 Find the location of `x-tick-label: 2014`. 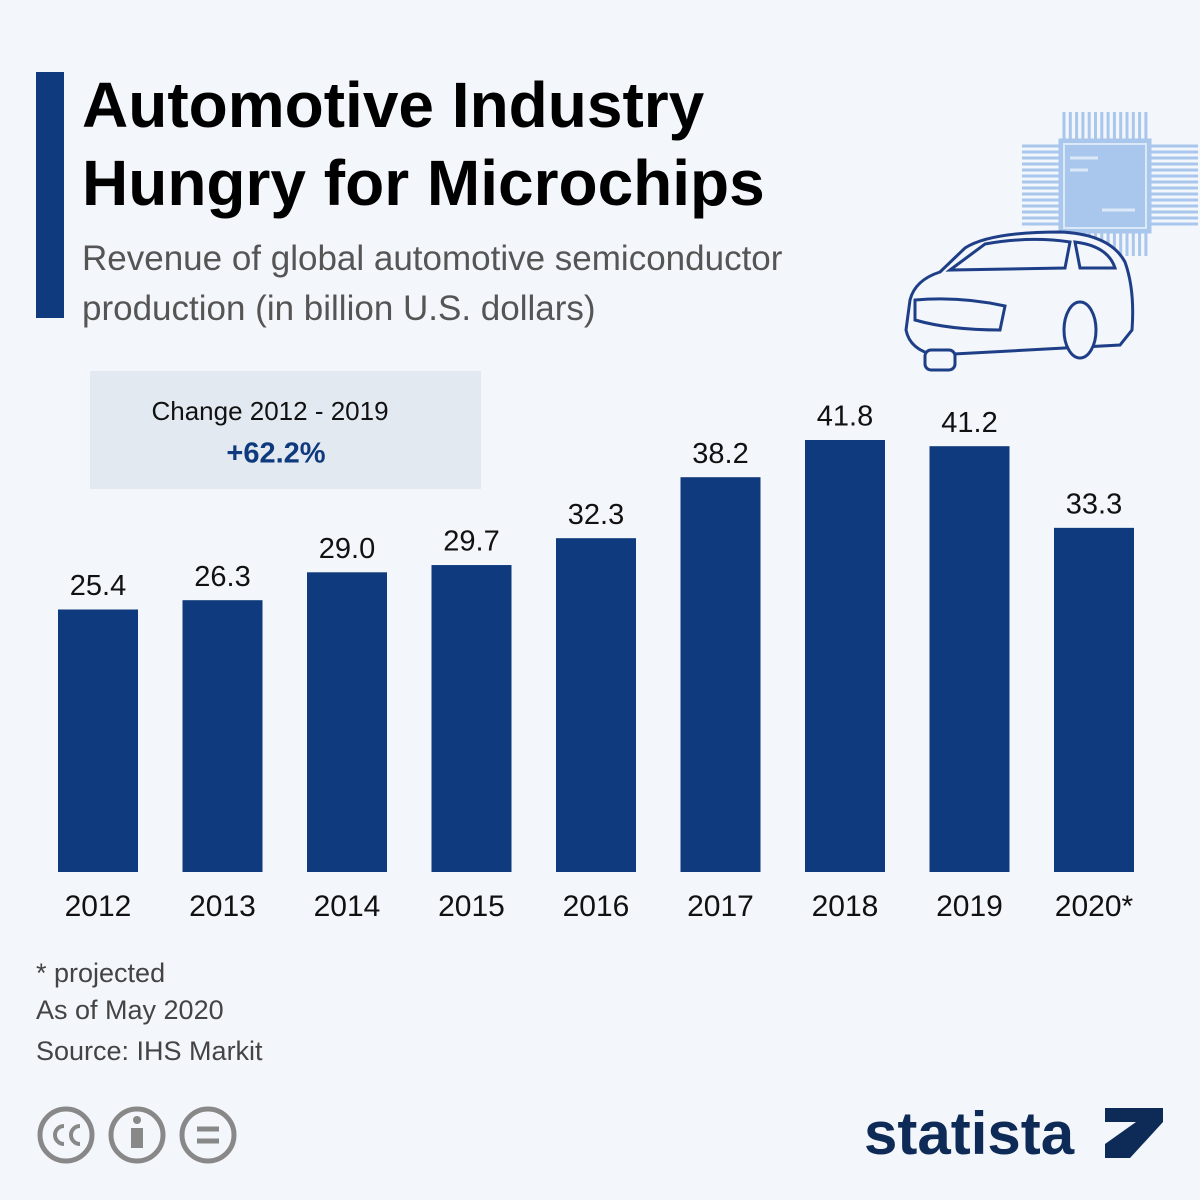

x-tick-label: 2014 is located at coordinates (347, 906).